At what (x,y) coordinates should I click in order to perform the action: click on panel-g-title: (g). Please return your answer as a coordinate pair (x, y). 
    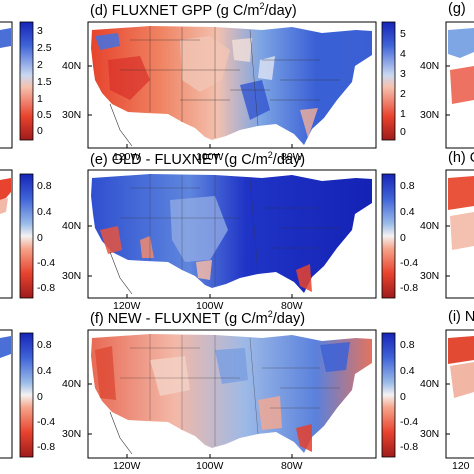
    Looking at the image, I should click on (457, 9).